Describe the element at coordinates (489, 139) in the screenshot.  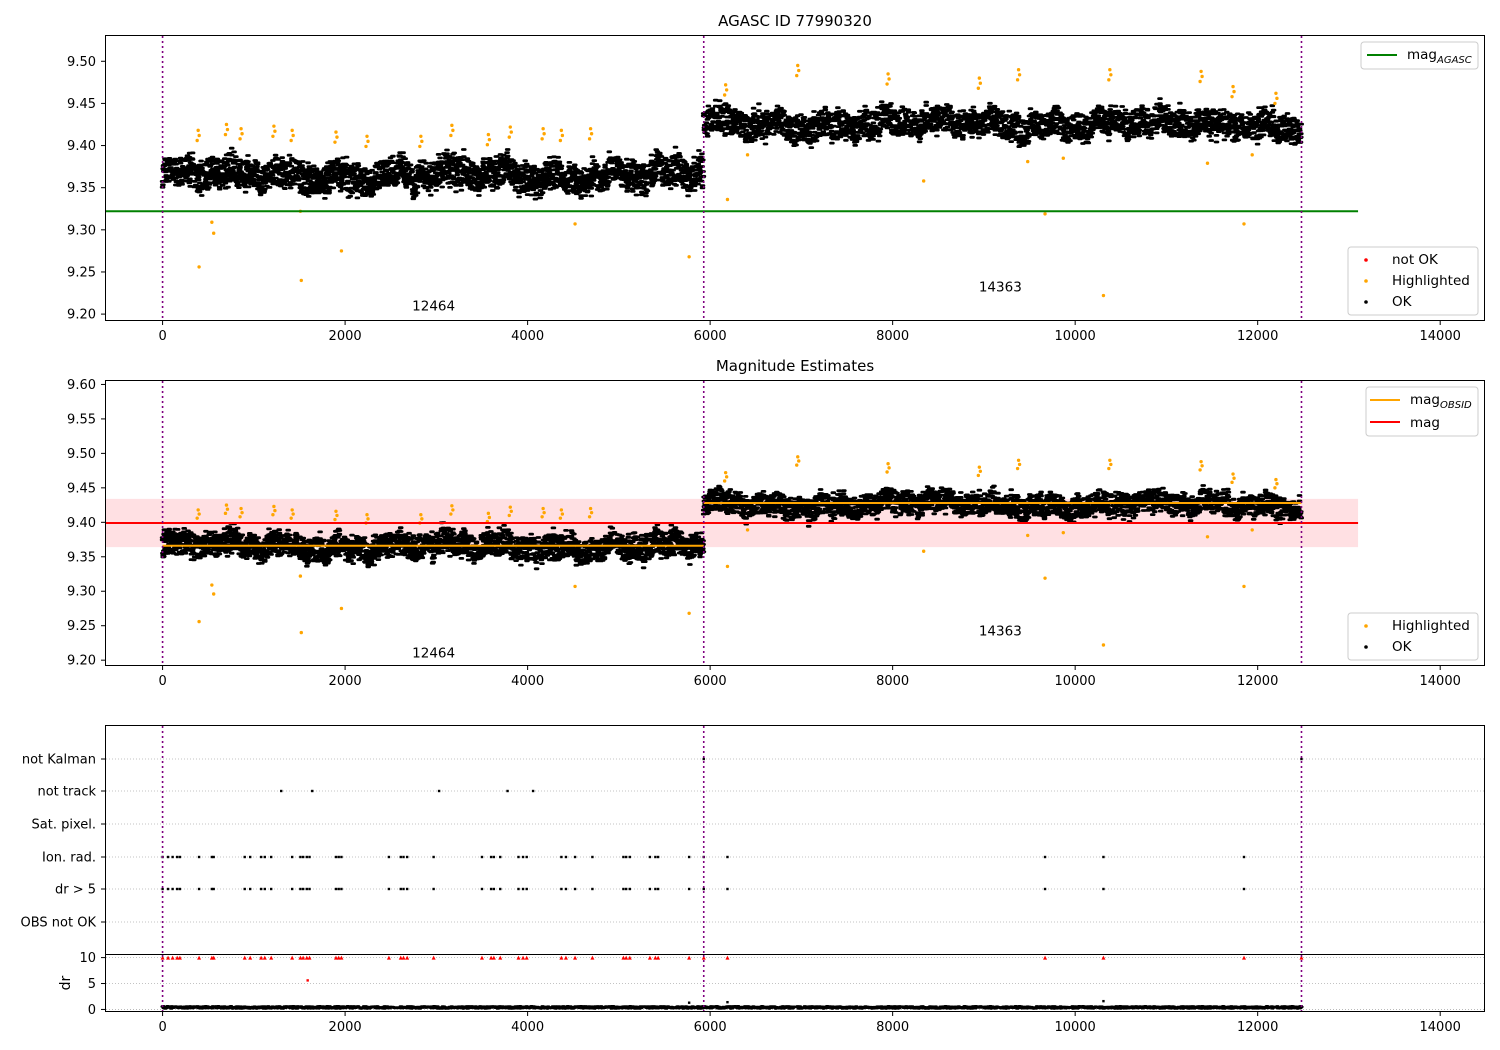
I see `highlighted-point-27-b` at that location.